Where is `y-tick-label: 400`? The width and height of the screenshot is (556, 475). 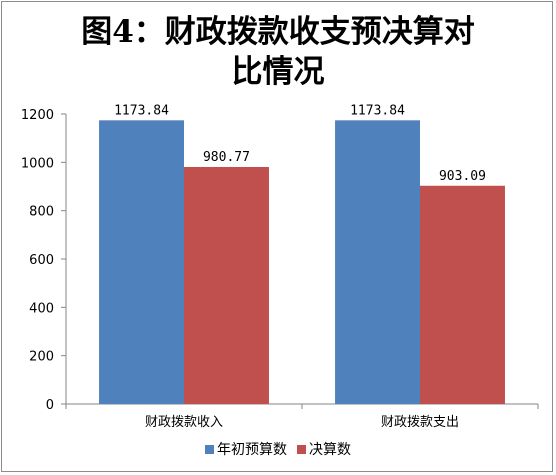 y-tick-label: 400 is located at coordinates (41, 308).